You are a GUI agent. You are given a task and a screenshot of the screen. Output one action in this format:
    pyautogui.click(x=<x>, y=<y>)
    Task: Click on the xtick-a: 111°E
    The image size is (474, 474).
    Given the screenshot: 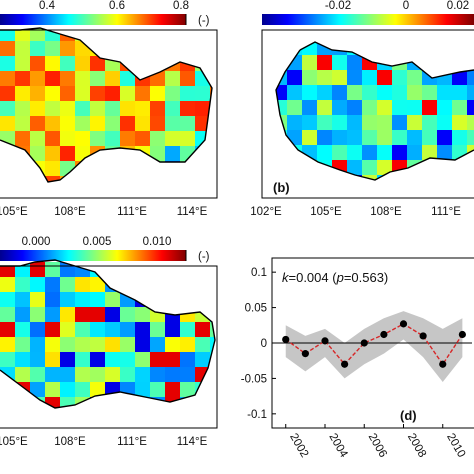 What is the action you would take?
    pyautogui.click(x=132, y=212)
    